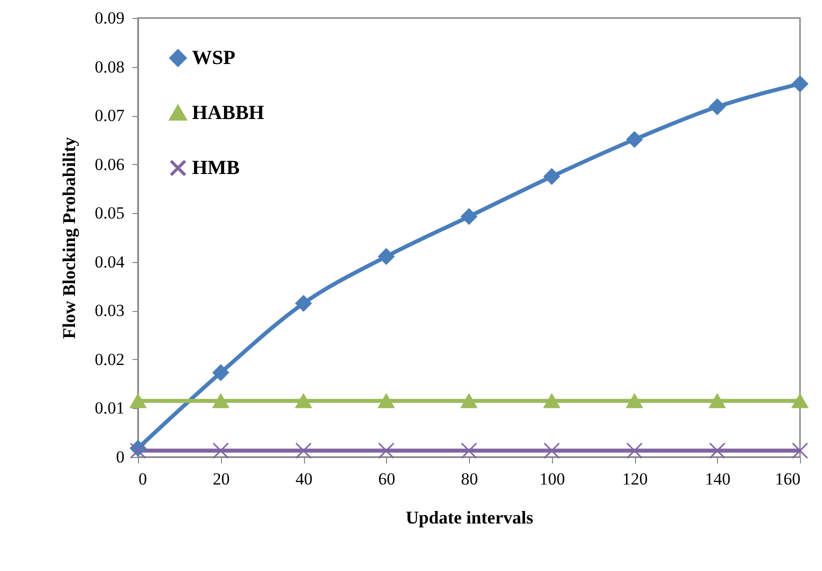  What do you see at coordinates (109, 408) in the screenshot?
I see `y-tick-label: 0.01` at bounding box center [109, 408].